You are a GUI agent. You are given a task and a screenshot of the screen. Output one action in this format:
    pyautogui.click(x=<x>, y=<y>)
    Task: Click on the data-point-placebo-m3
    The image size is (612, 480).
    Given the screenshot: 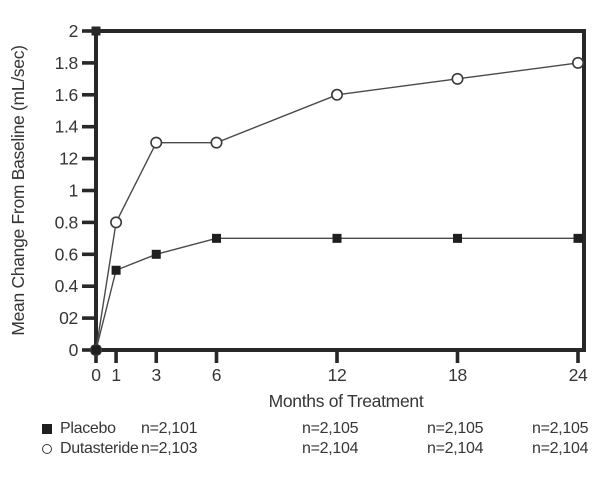 What is the action you would take?
    pyautogui.click(x=156, y=254)
    